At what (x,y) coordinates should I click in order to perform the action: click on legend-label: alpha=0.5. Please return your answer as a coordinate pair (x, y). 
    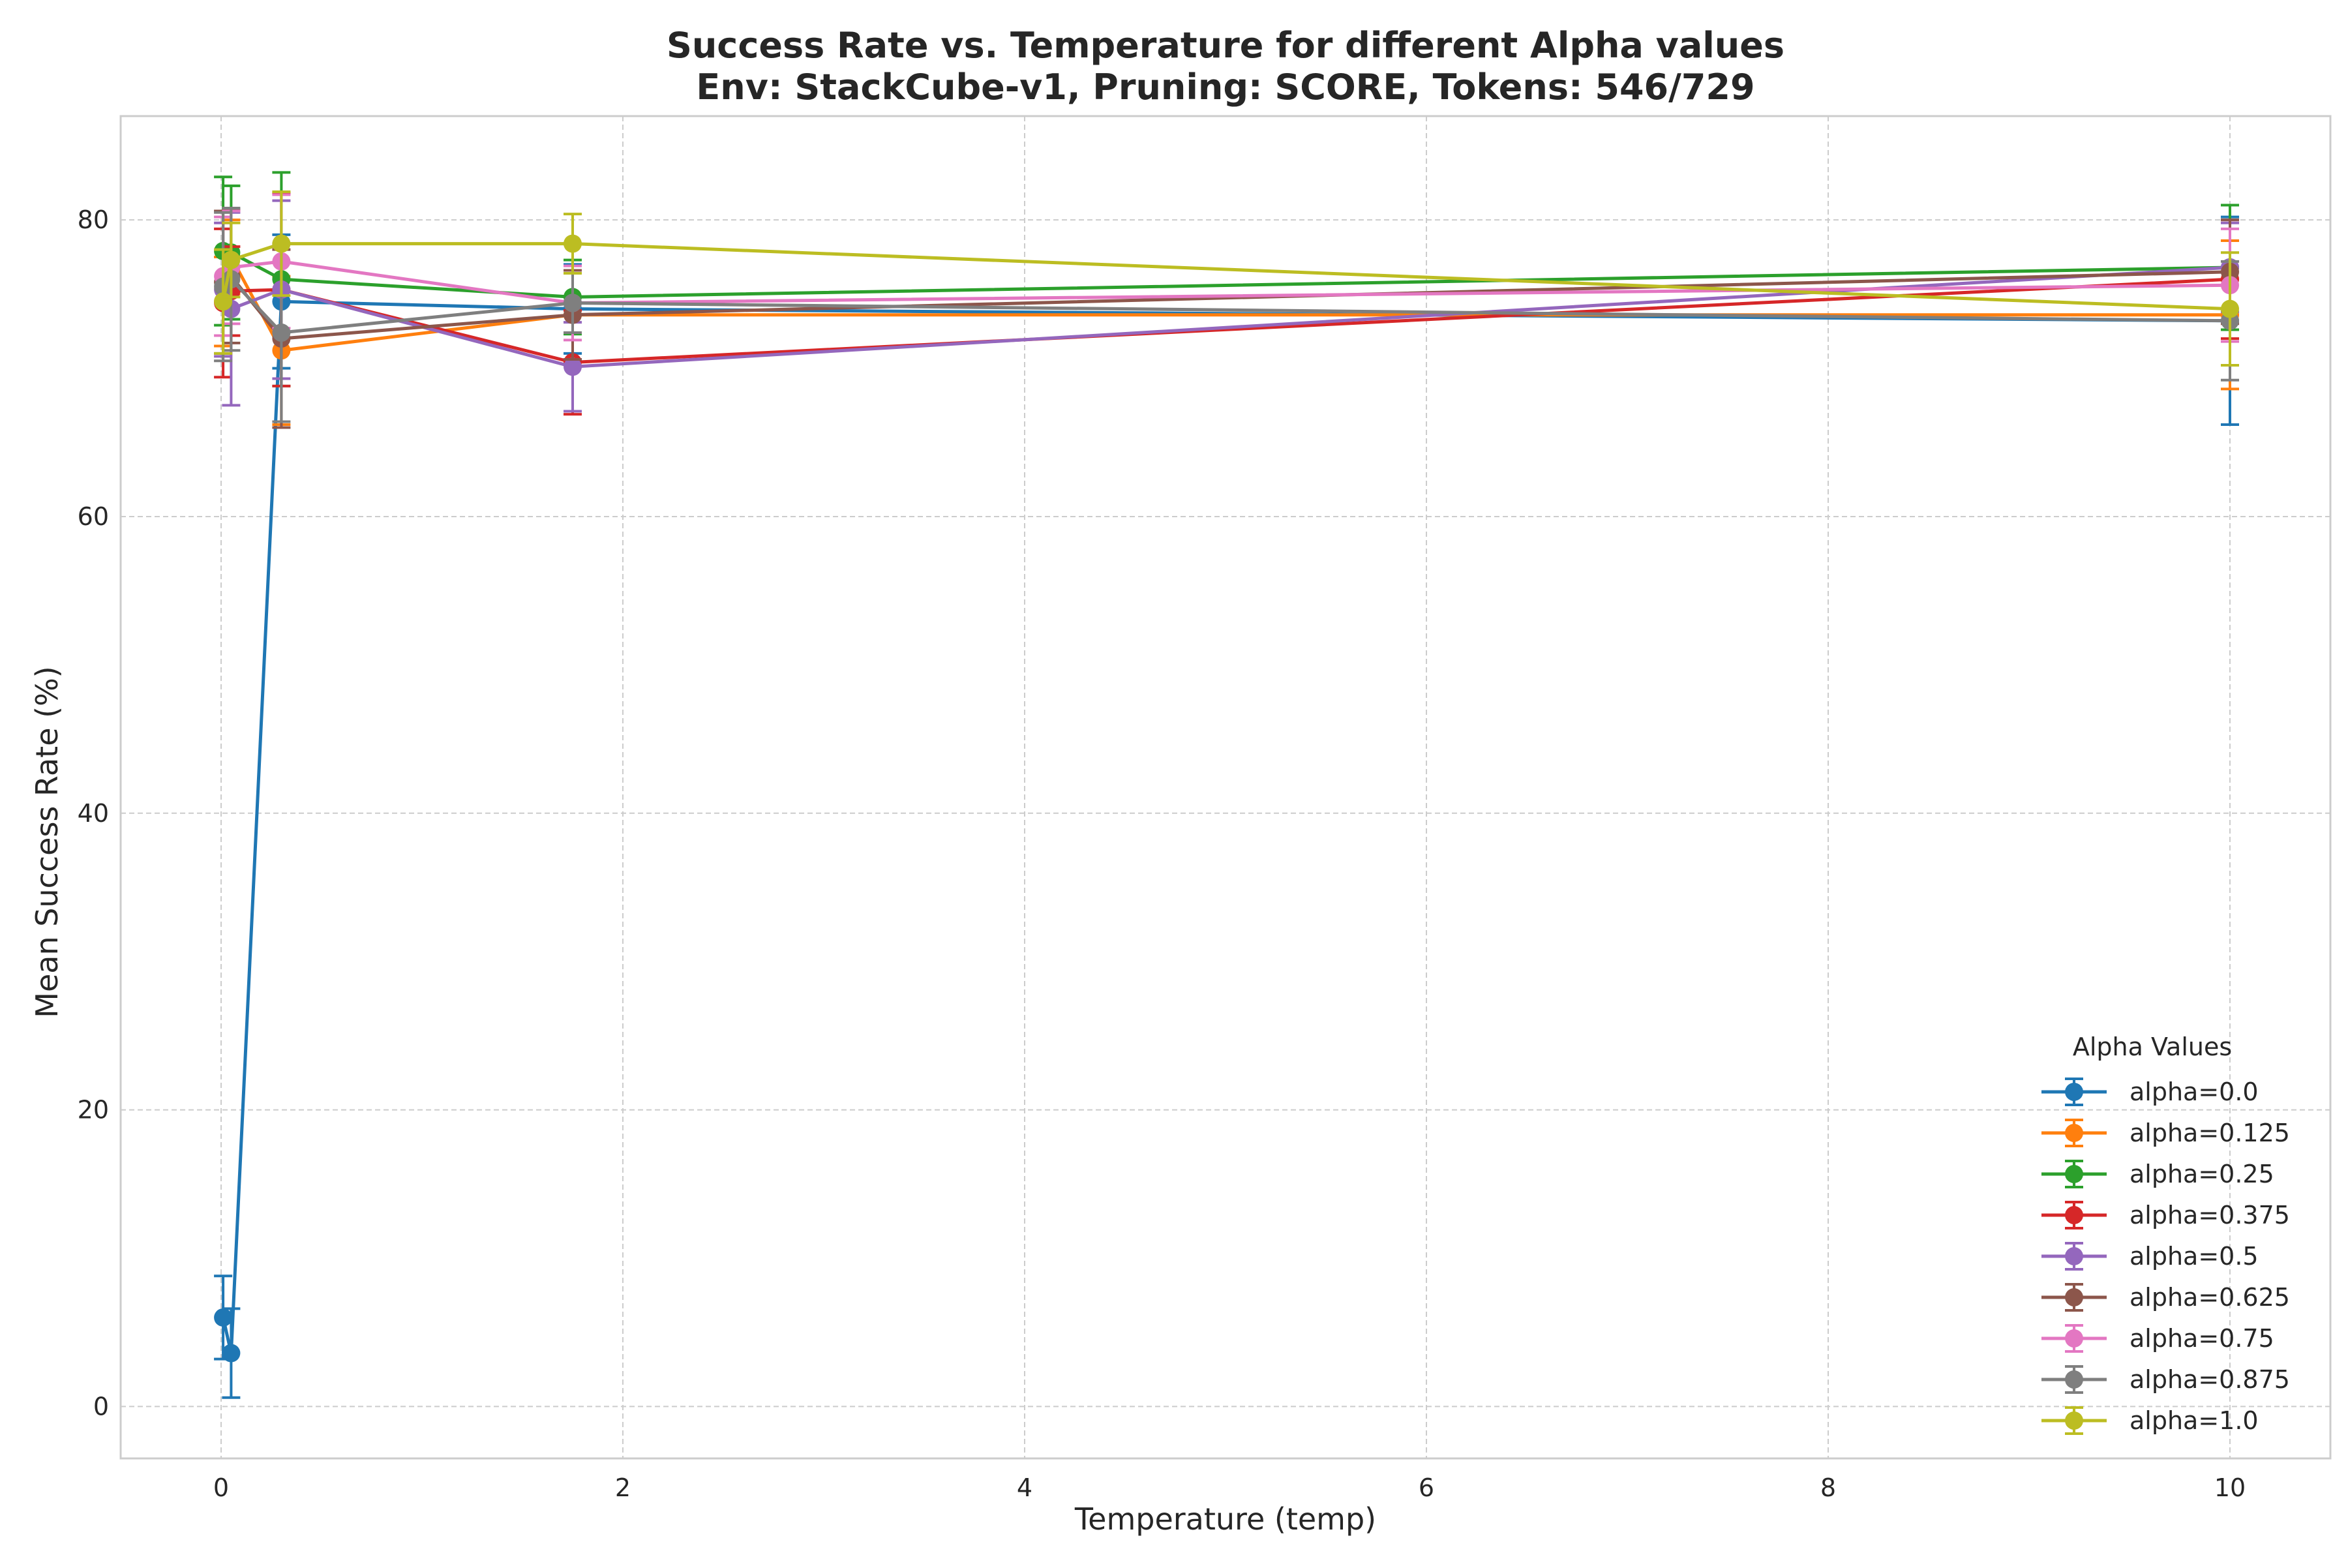
    Looking at the image, I should click on (2195, 1256).